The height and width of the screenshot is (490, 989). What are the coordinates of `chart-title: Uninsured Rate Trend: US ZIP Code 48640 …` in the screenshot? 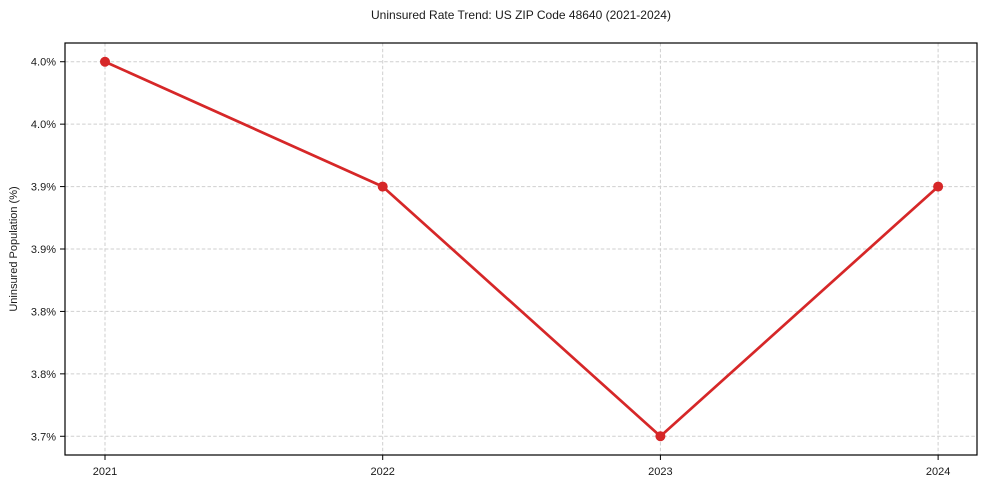 It's located at (521, 15).